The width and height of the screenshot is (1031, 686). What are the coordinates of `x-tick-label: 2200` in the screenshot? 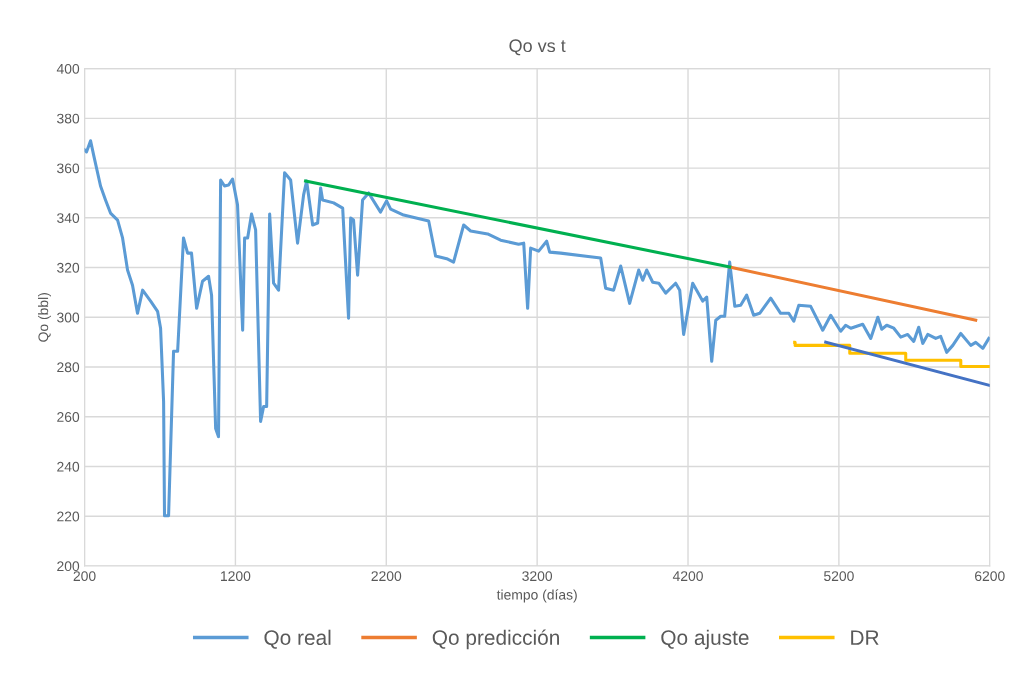 It's located at (386, 576).